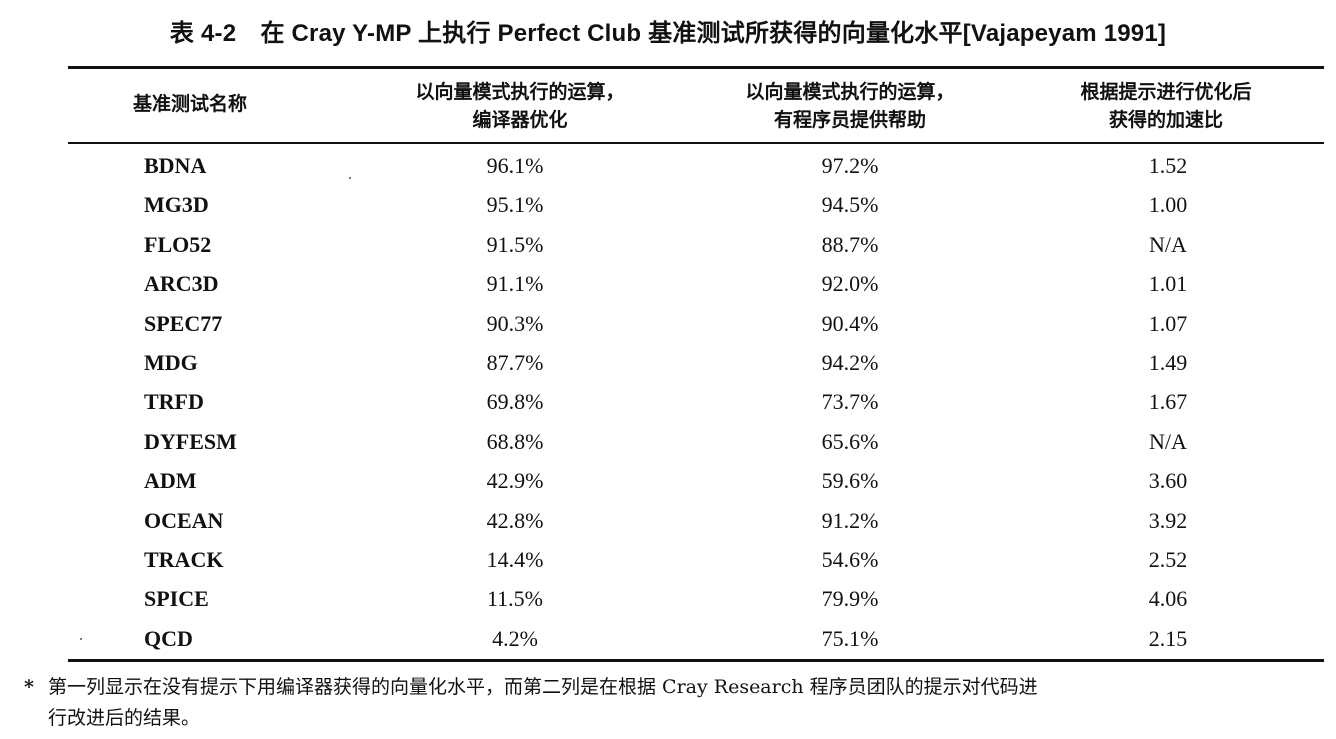 The width and height of the screenshot is (1336, 739). I want to click on programmer-vectorization-cell: 90.4%, so click(850, 323).